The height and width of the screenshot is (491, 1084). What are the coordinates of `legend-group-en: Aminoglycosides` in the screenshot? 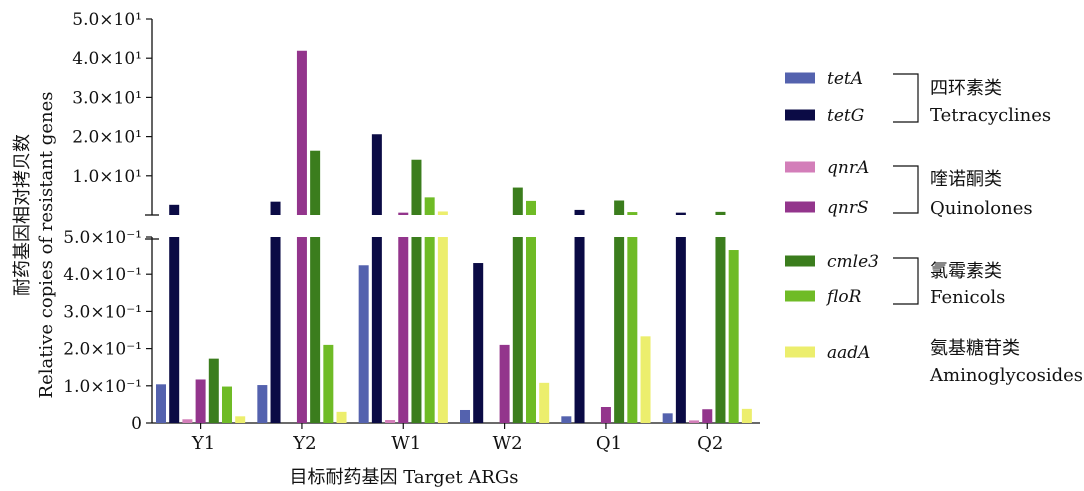 It's located at (1006, 375).